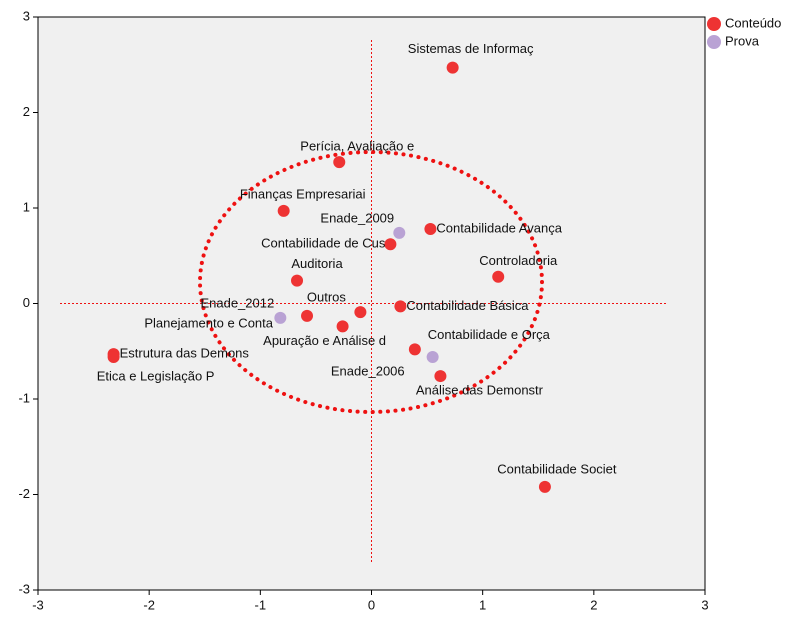 The height and width of the screenshot is (617, 801). What do you see at coordinates (742, 40) in the screenshot?
I see `legend-label: Prova` at bounding box center [742, 40].